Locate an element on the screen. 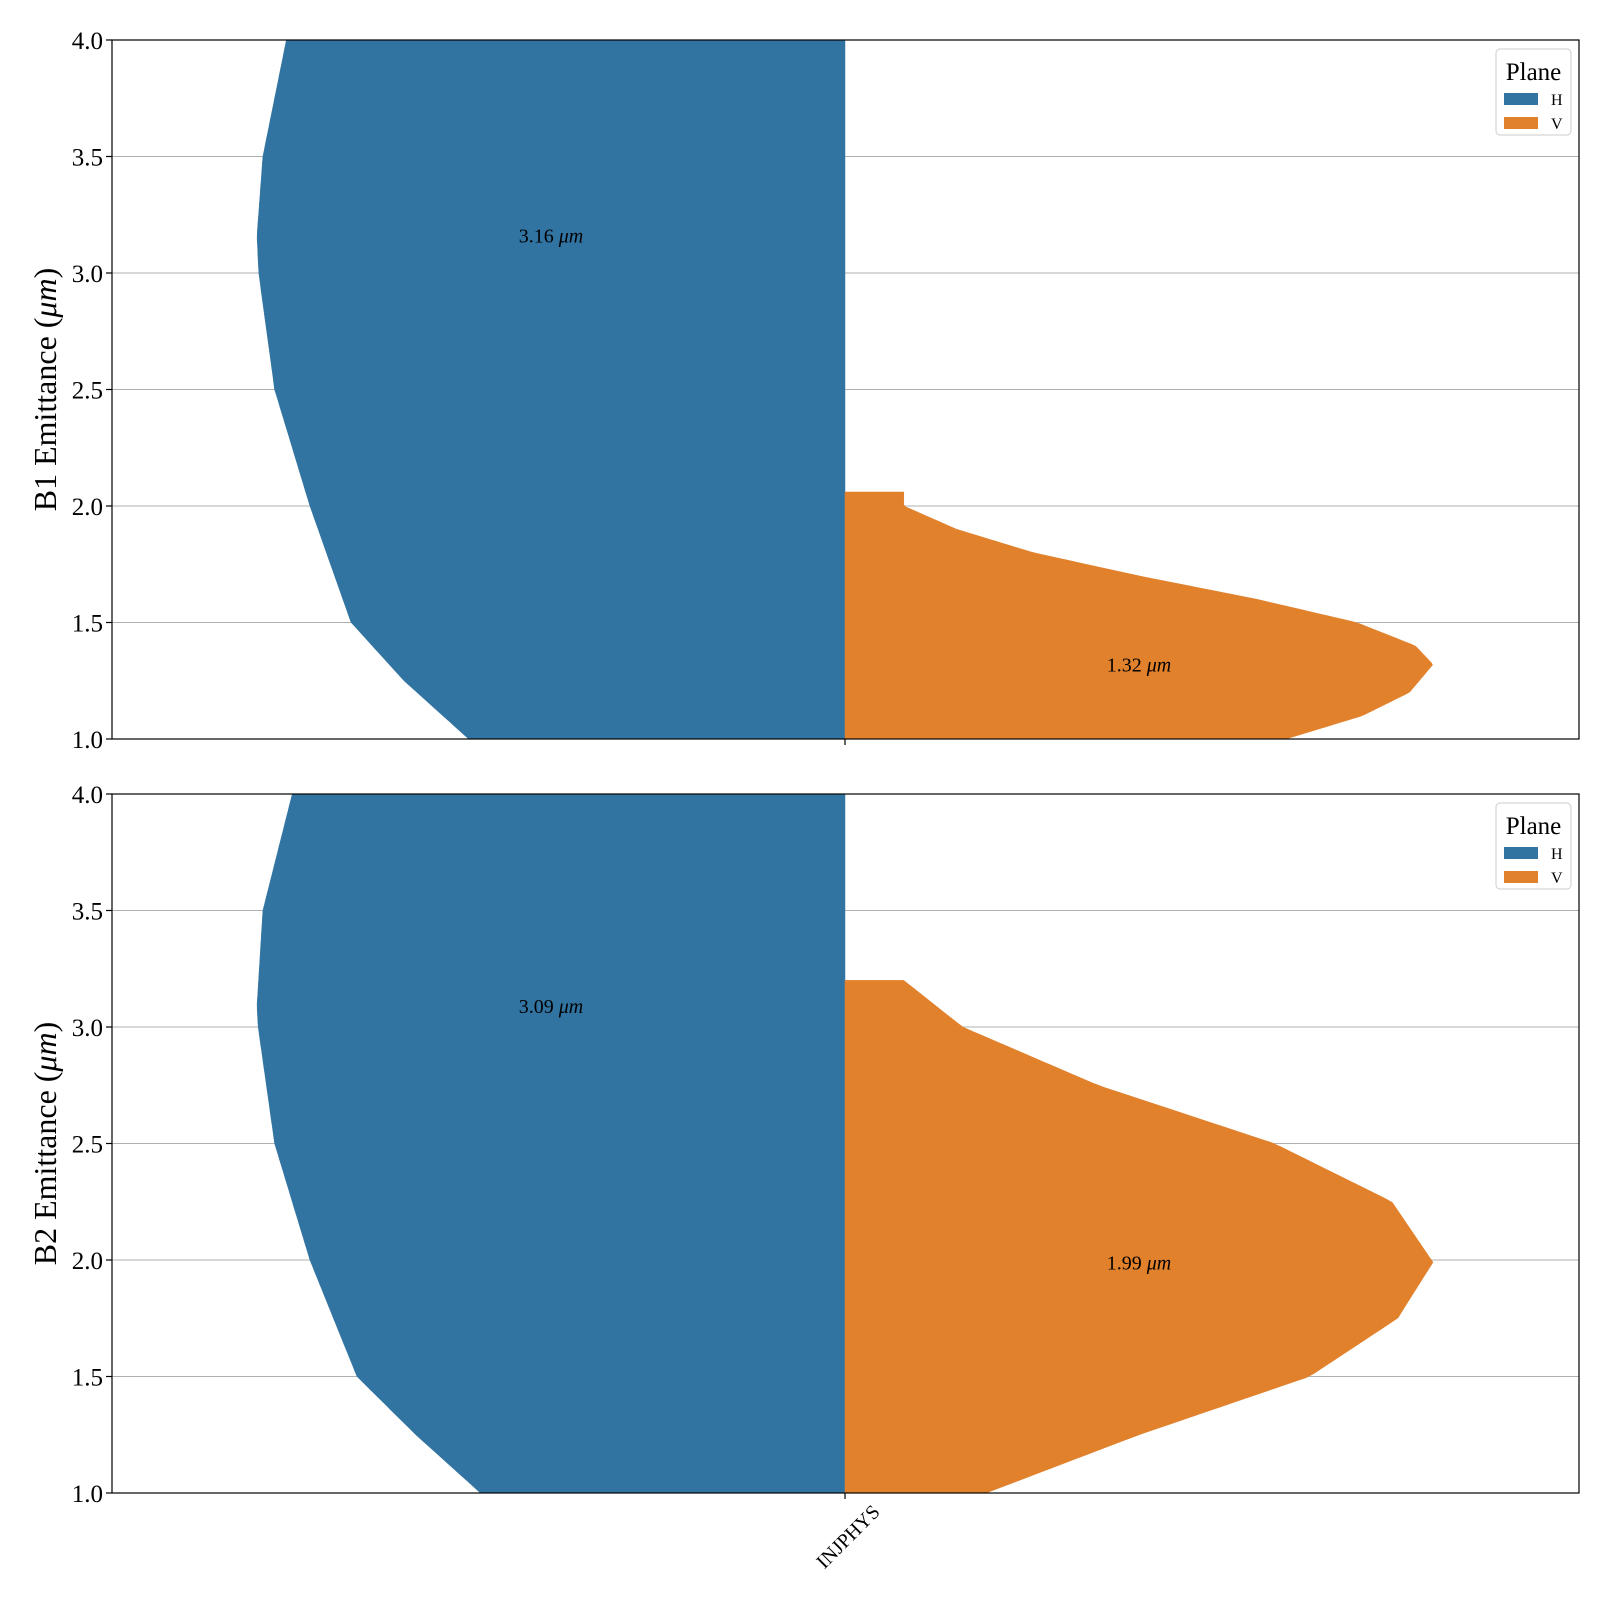 The image size is (1600, 1600). y-axis-label: B2 Emittance (μm) is located at coordinates (45, 1144).